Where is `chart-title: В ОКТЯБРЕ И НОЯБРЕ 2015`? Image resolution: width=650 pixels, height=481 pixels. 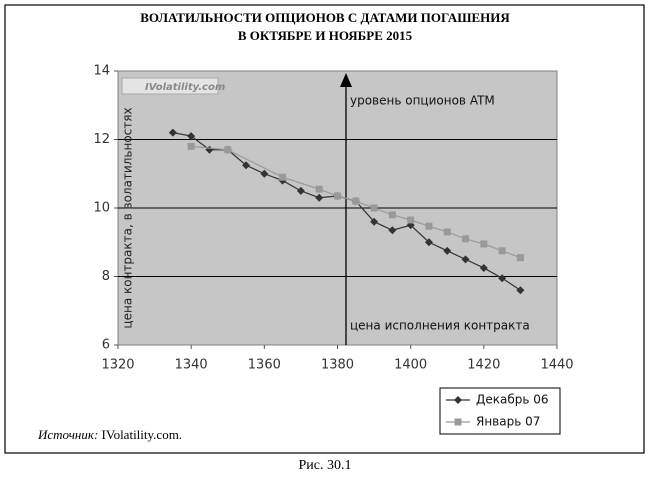 chart-title: В ОКТЯБРЕ И НОЯБРЕ 2015 is located at coordinates (325, 35).